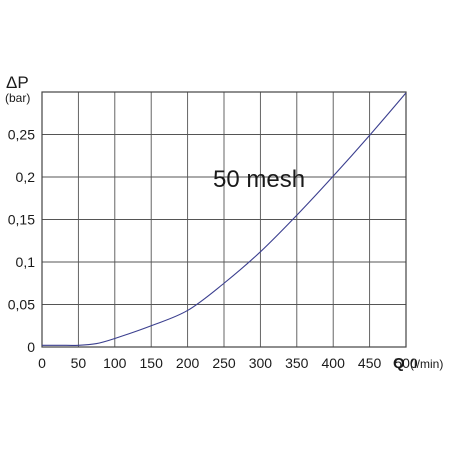 Image resolution: width=452 pixels, height=452 pixels. What do you see at coordinates (261, 363) in the screenshot?
I see `x-tick-label: 300` at bounding box center [261, 363].